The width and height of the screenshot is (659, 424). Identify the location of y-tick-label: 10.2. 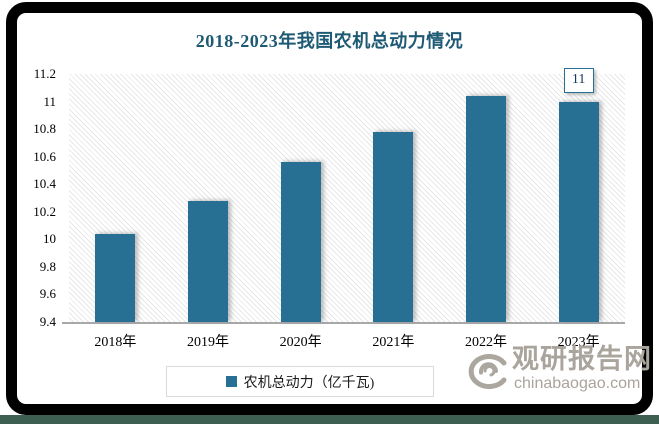
(44, 211).